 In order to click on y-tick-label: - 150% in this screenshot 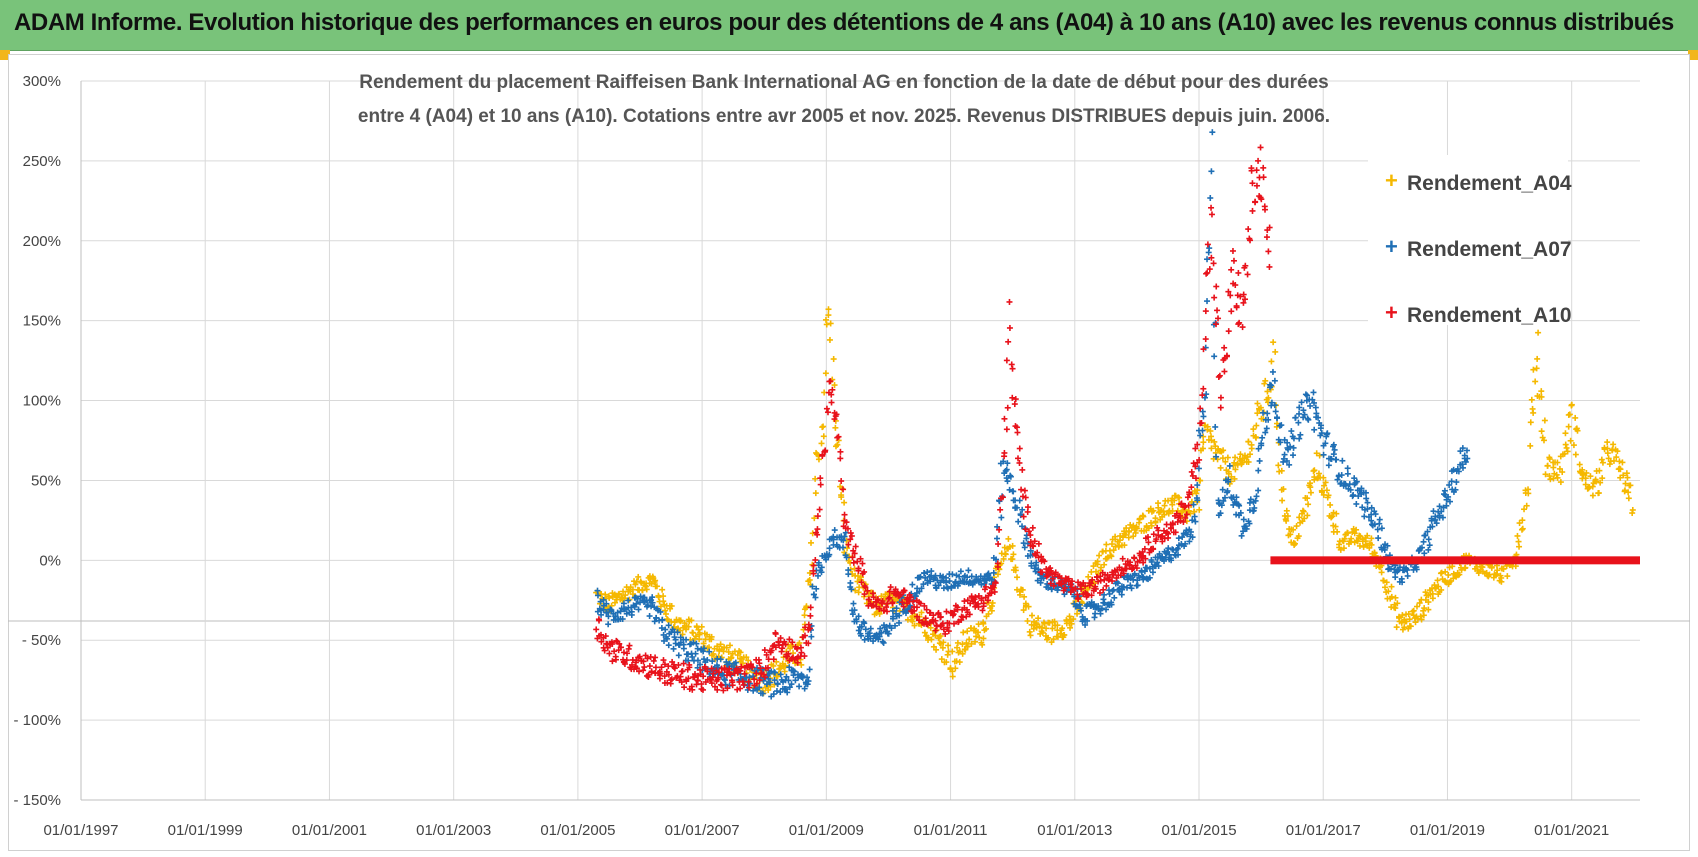, I will do `click(37, 800)`.